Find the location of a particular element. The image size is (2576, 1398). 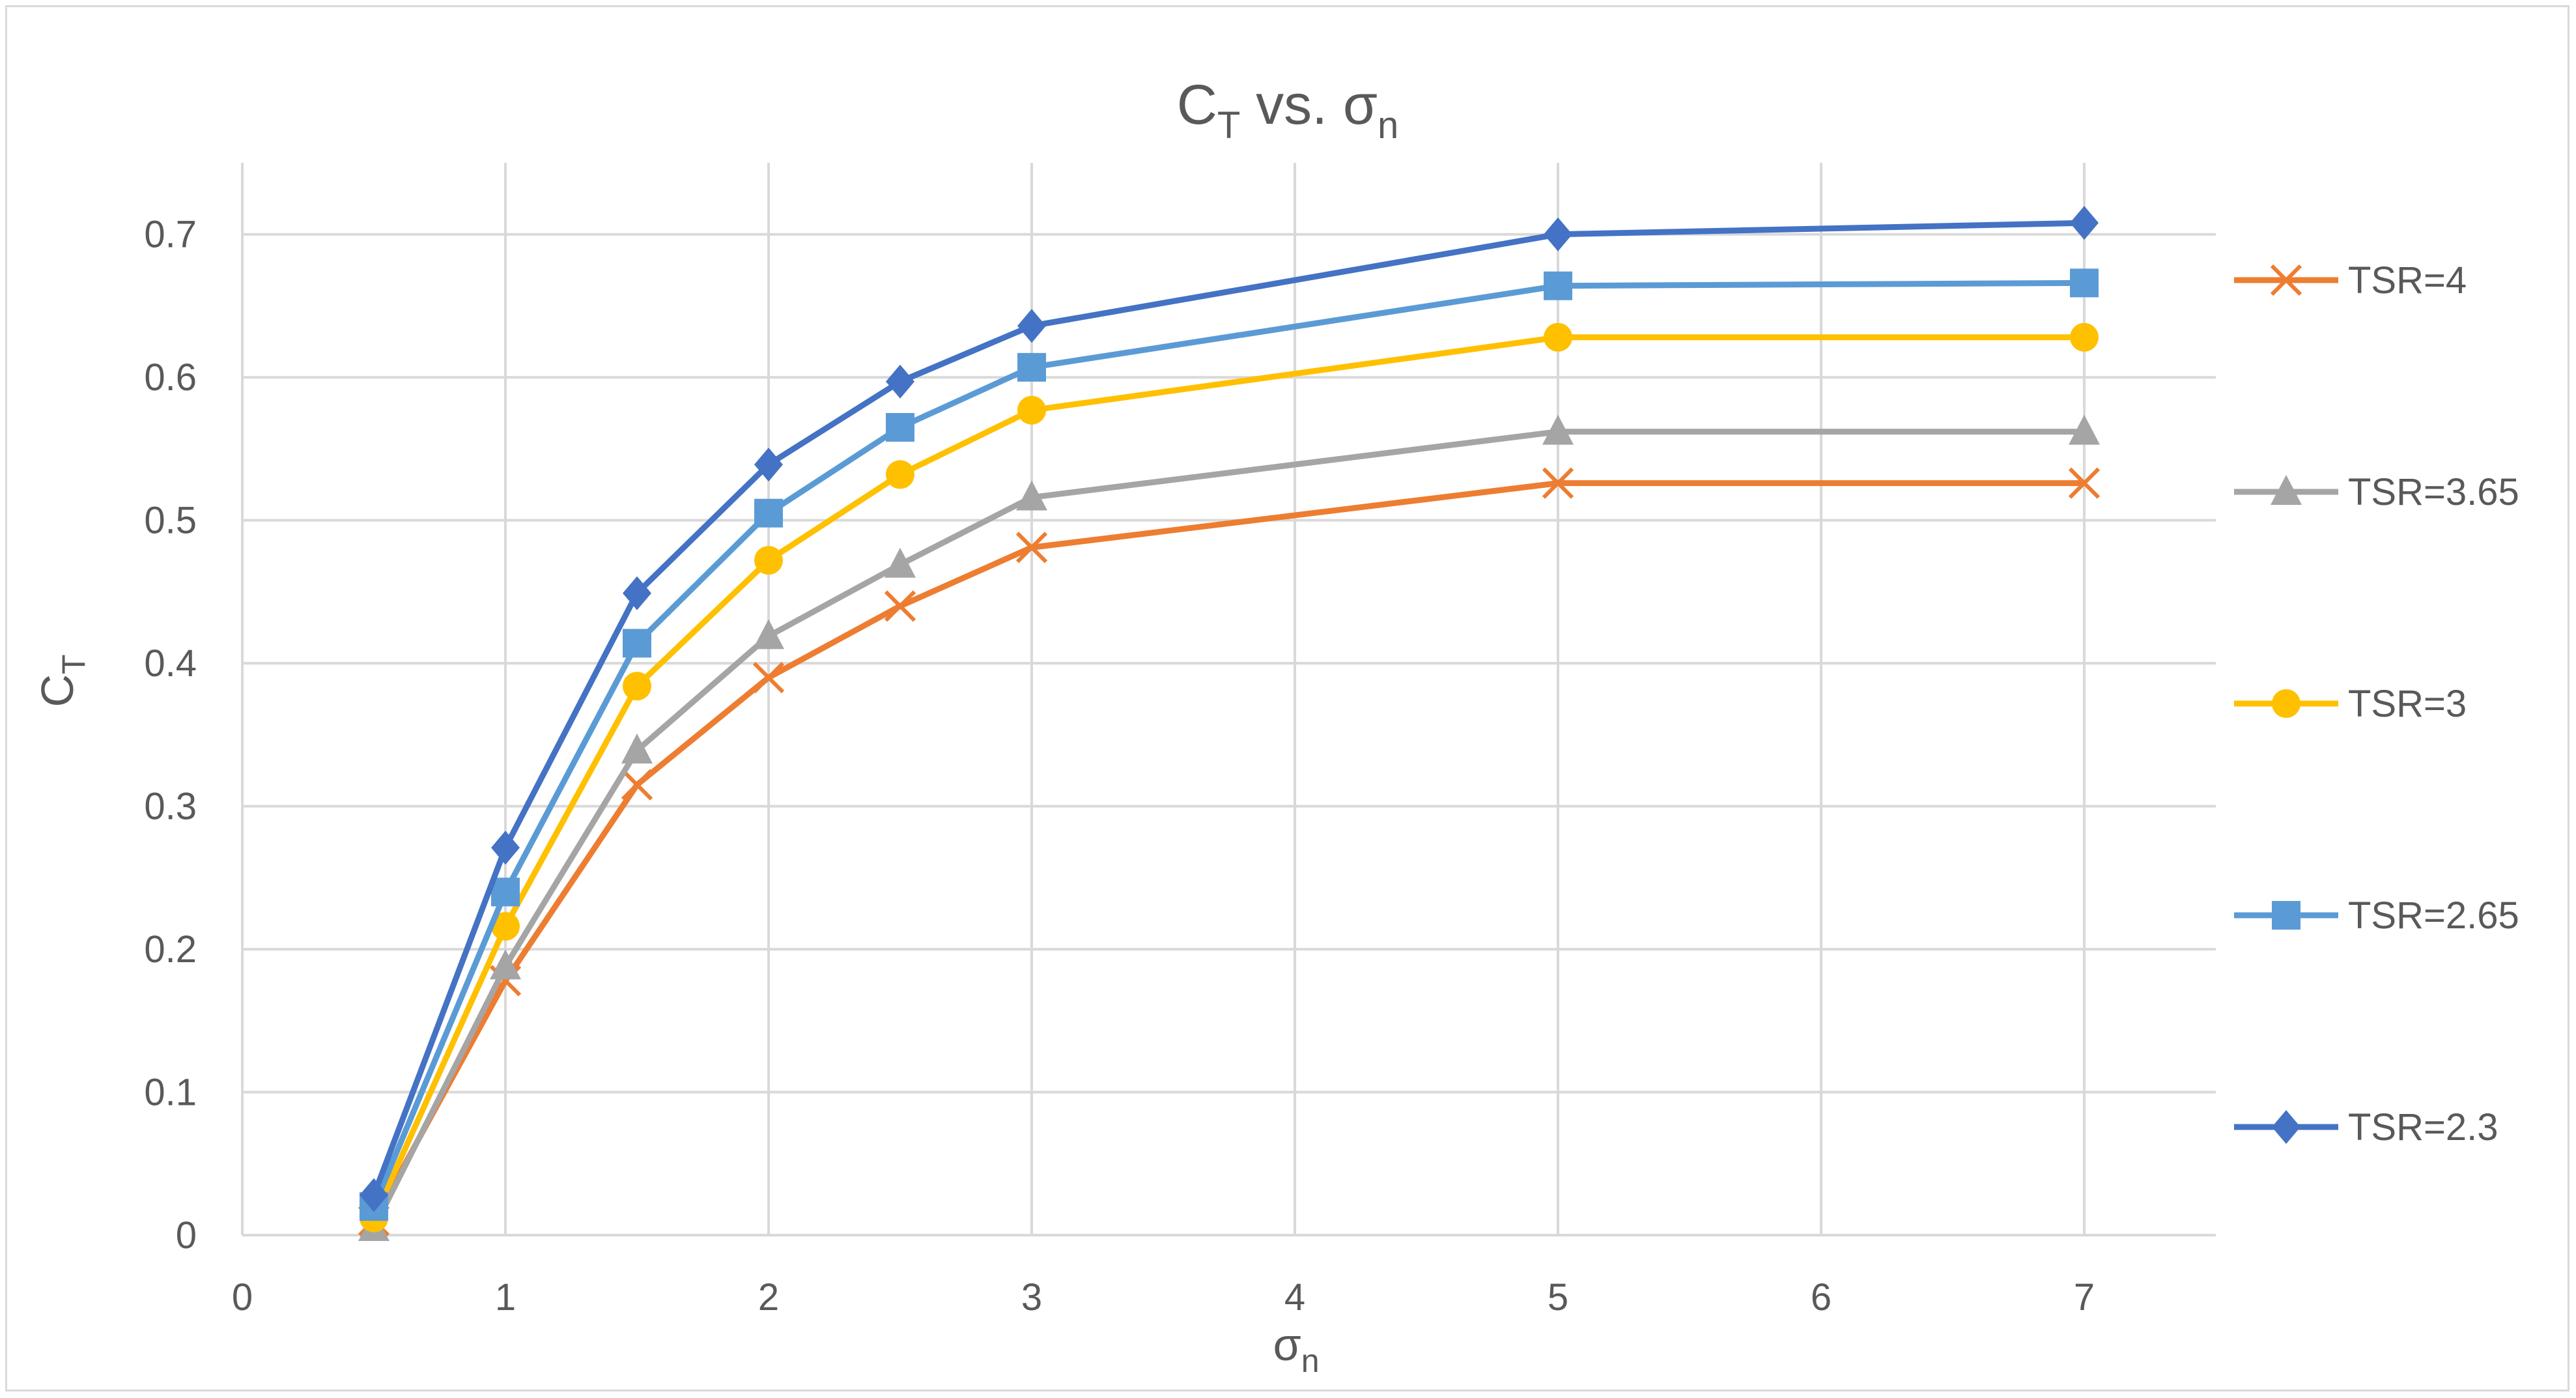

y-tick-label: 0.6 is located at coordinates (170, 378).